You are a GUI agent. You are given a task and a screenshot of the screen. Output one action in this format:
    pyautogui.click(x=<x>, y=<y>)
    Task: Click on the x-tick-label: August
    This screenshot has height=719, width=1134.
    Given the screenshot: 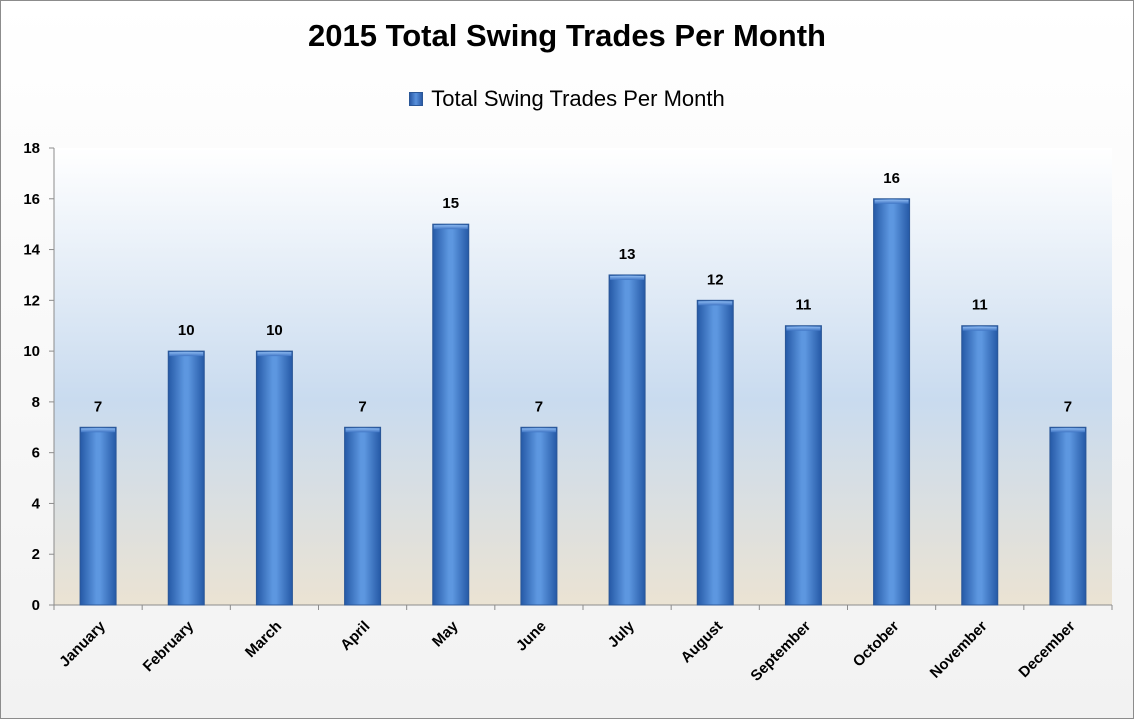 What is the action you would take?
    pyautogui.click(x=702, y=642)
    